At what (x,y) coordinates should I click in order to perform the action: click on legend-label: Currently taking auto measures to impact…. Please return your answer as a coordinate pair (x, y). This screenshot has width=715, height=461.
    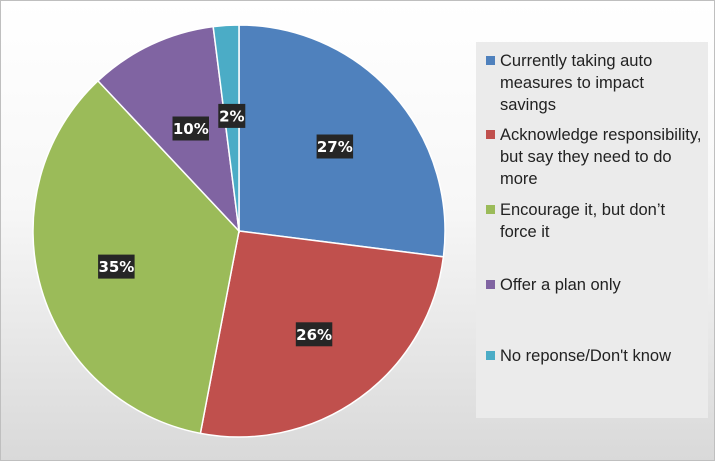
    Looking at the image, I should click on (576, 83).